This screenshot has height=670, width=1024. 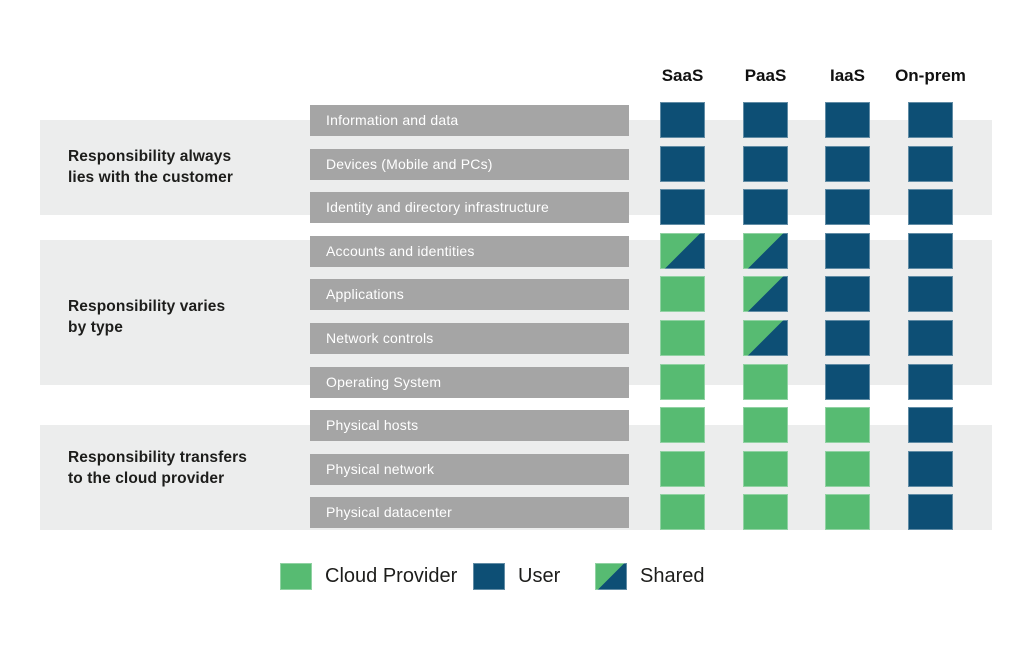 What do you see at coordinates (469, 120) in the screenshot?
I see `row-bar: Information and data` at bounding box center [469, 120].